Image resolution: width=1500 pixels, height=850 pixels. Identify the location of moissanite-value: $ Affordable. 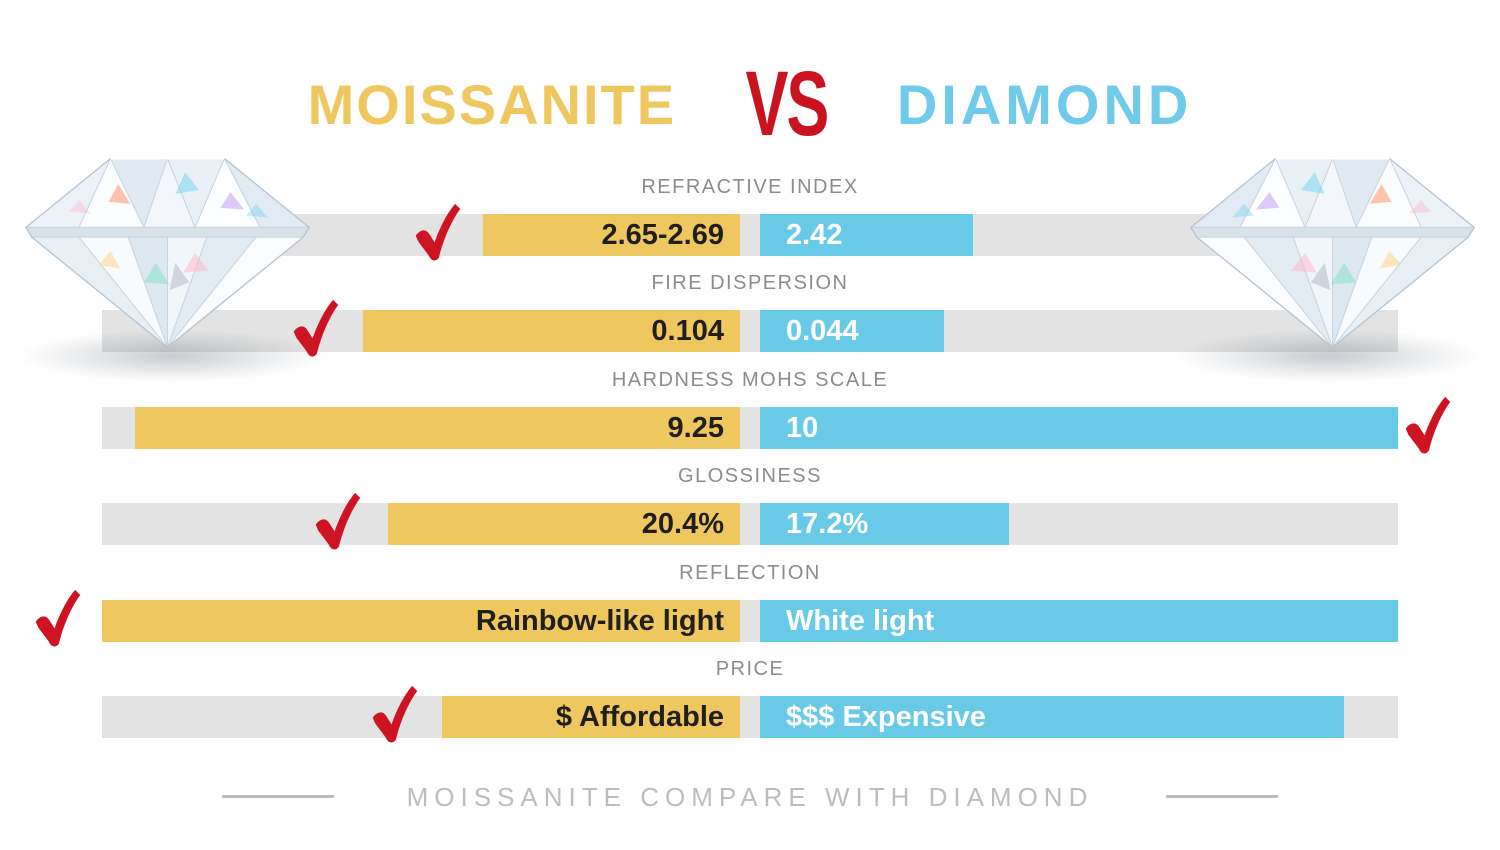
(639, 716).